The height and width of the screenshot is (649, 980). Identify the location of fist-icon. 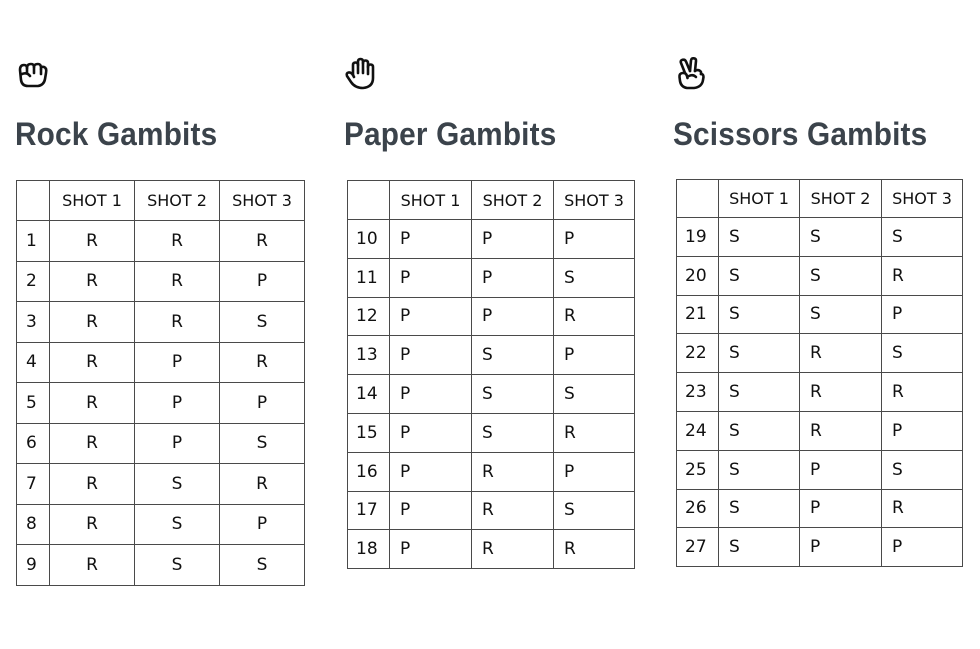
(32, 74).